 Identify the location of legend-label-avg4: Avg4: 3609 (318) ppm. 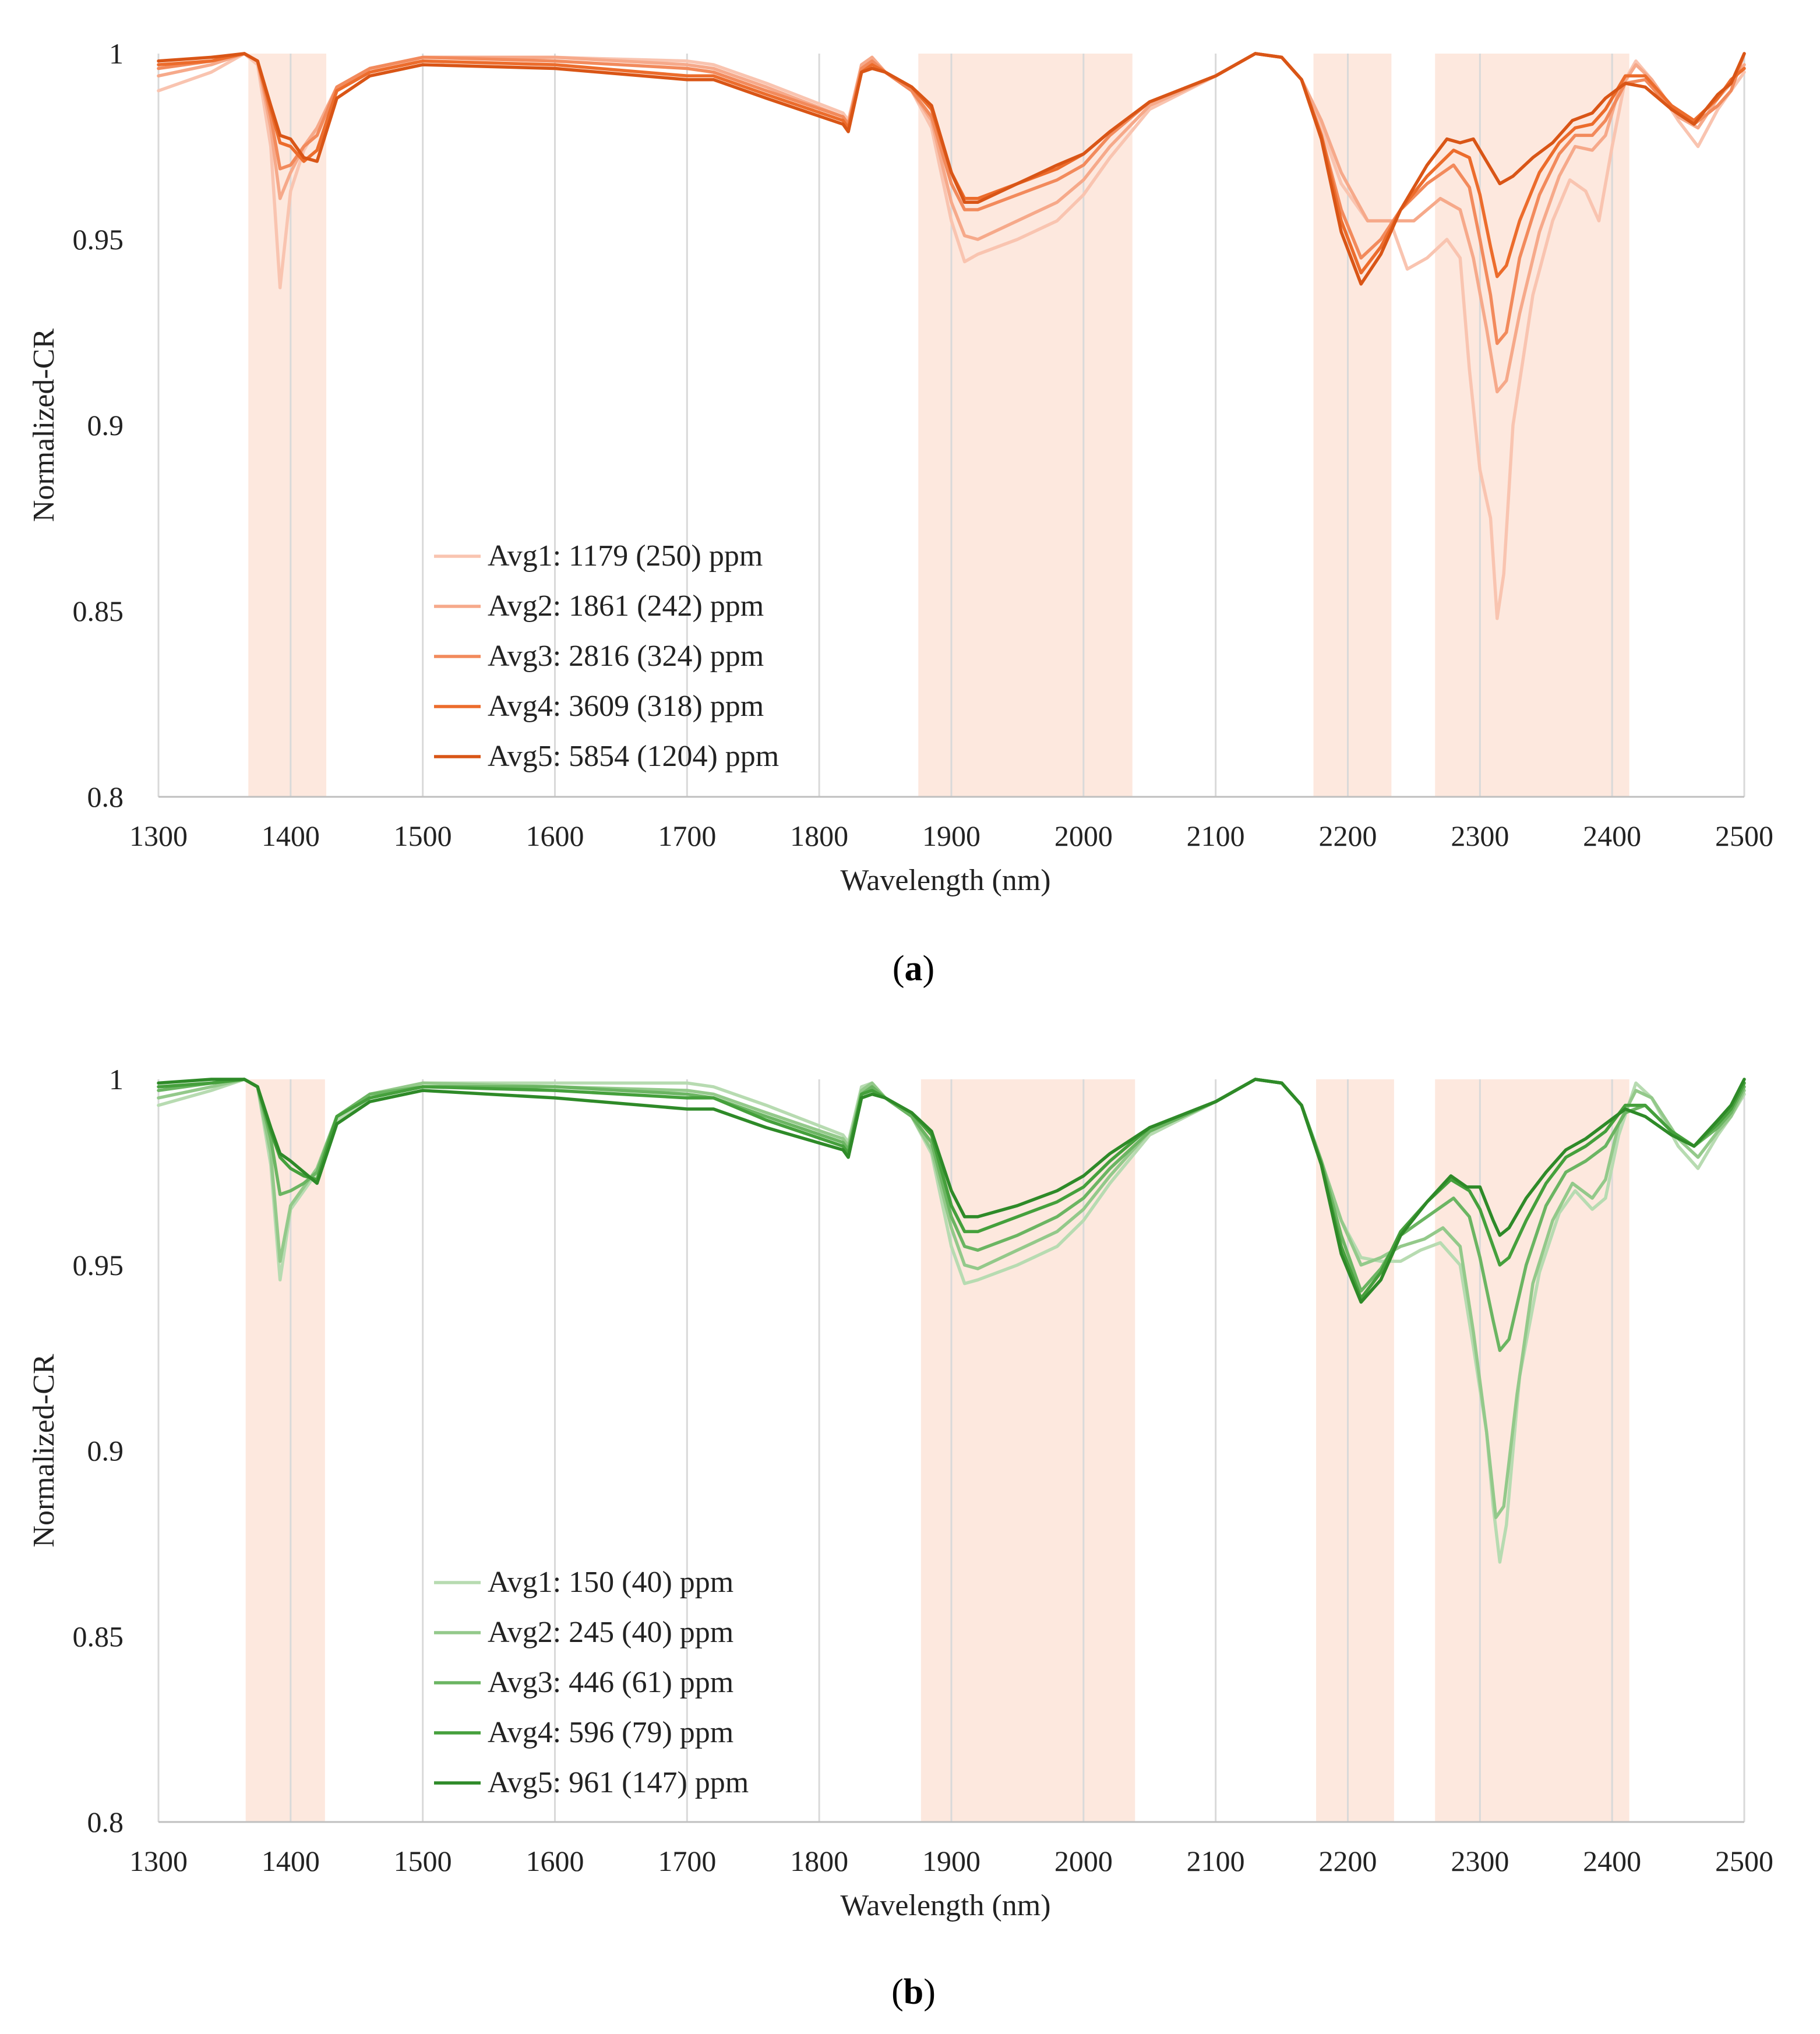
(626, 706).